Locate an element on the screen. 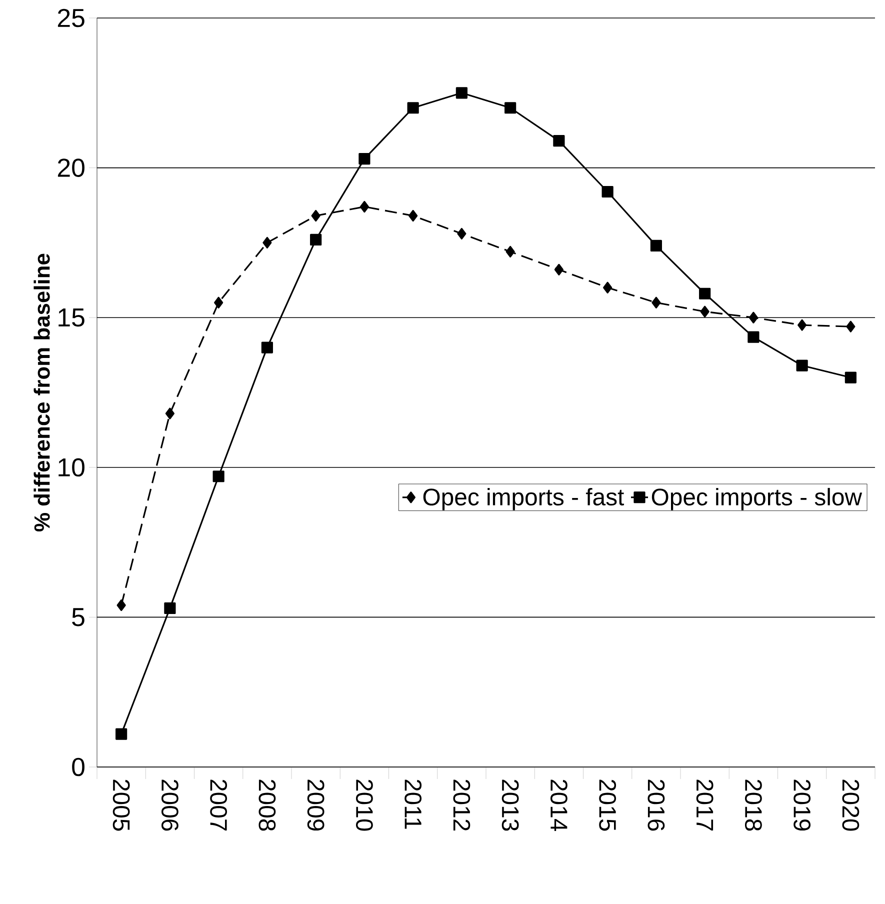  x-tick-label: 2012 is located at coordinates (461, 805).